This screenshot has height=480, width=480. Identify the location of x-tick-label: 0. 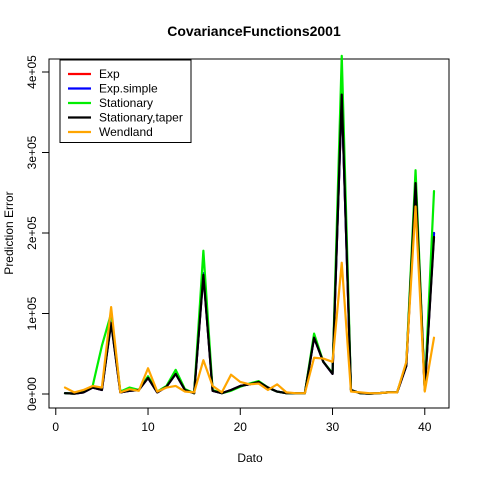
(55, 427).